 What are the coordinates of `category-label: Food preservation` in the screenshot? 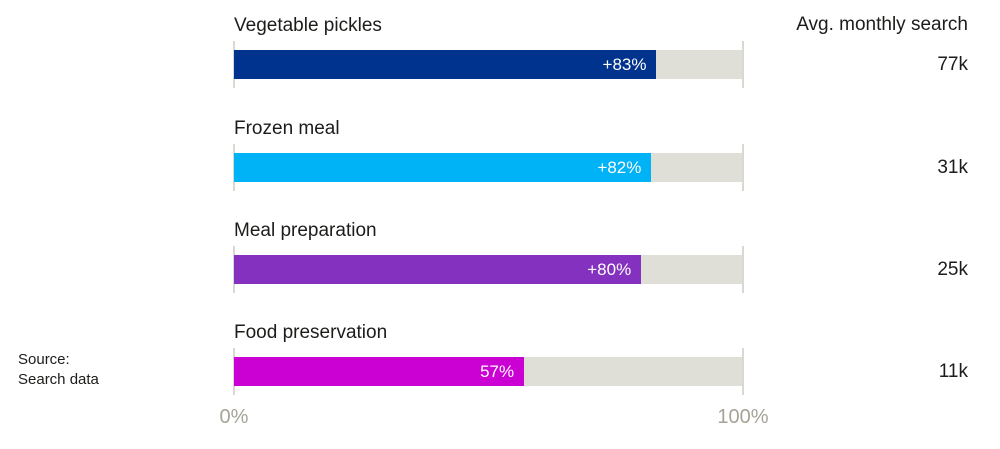 It's located at (311, 332).